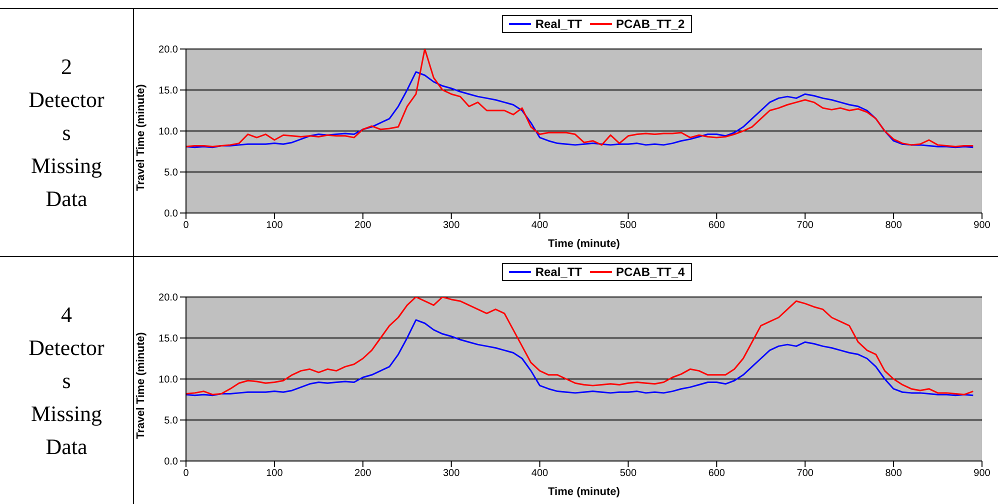  What do you see at coordinates (67, 133) in the screenshot?
I see `text: 2 Detectors Missing Data` at bounding box center [67, 133].